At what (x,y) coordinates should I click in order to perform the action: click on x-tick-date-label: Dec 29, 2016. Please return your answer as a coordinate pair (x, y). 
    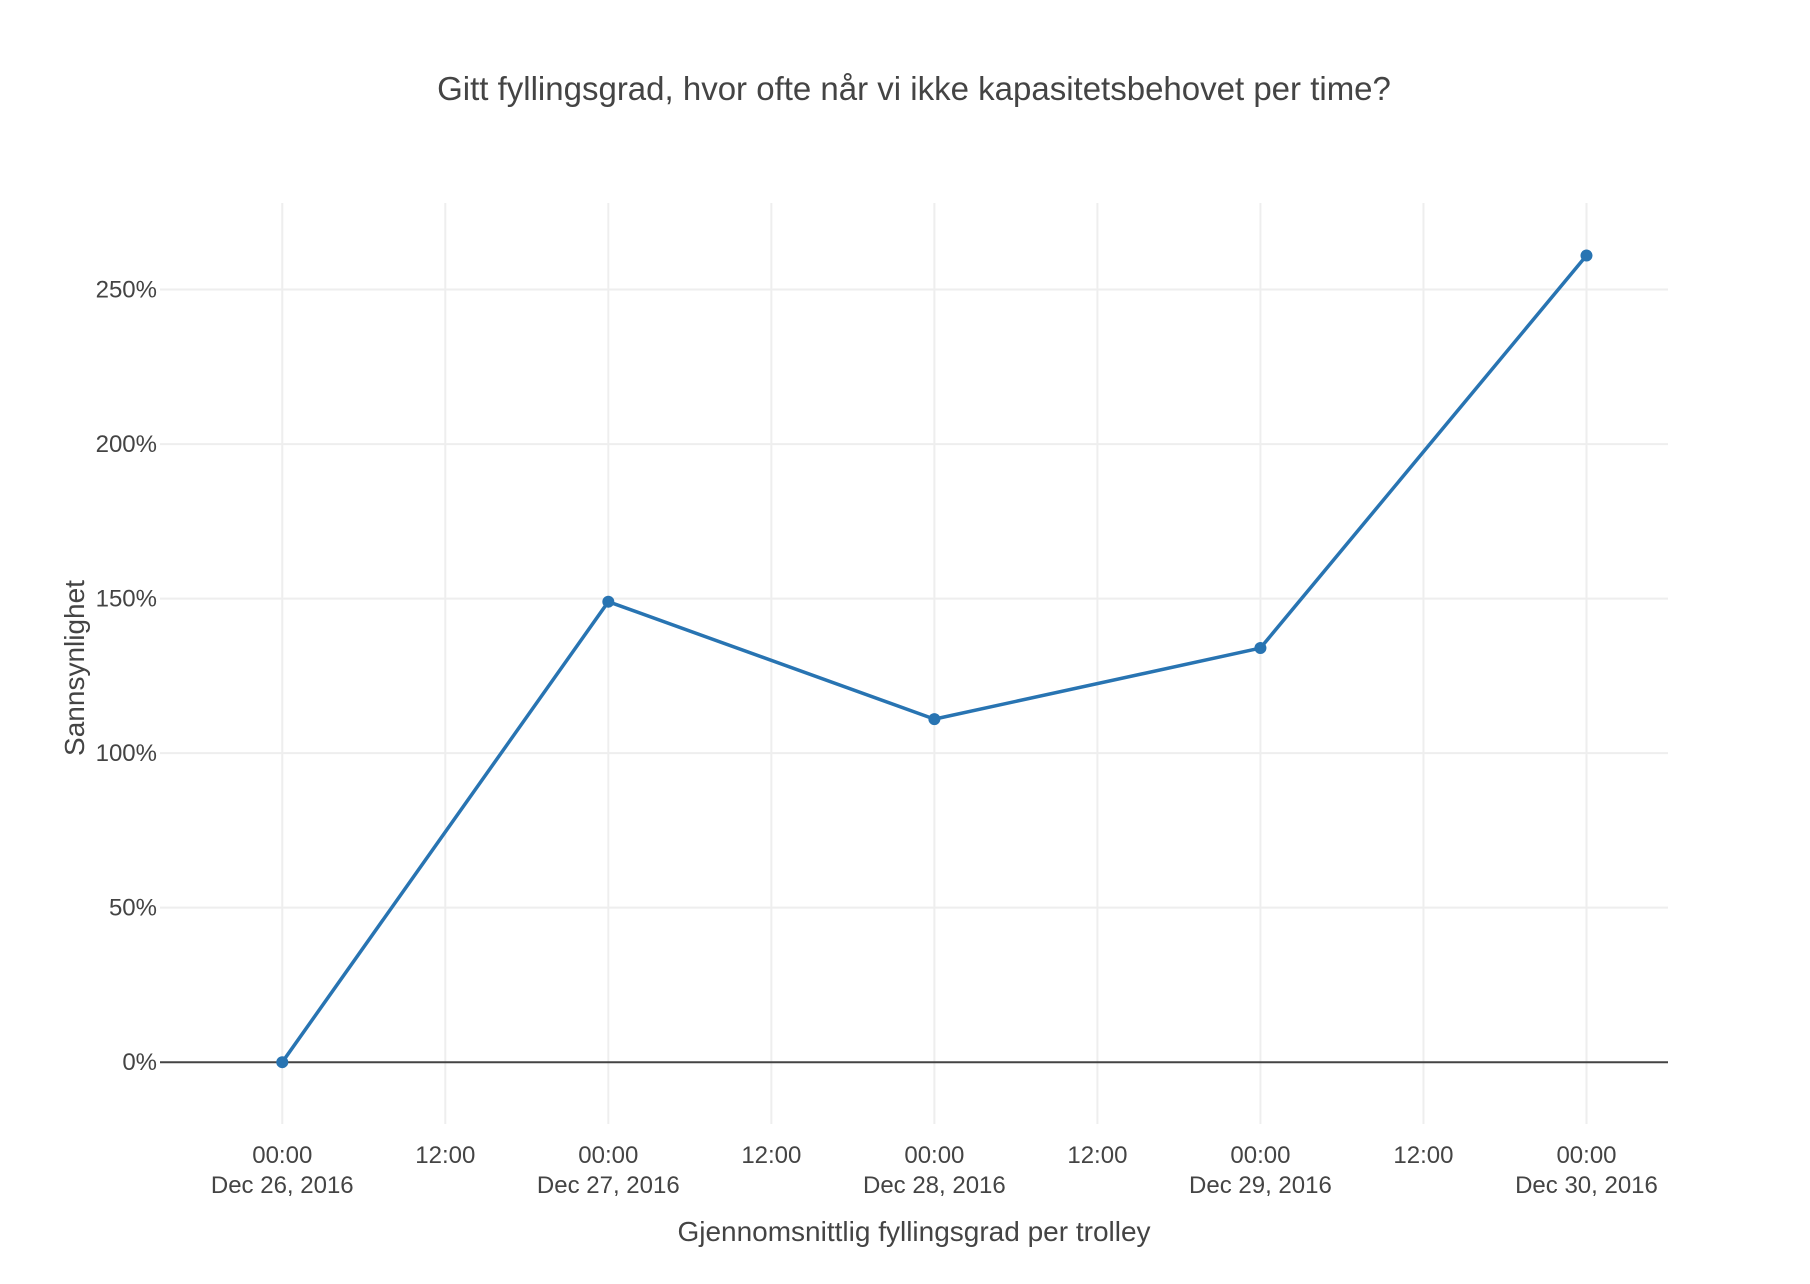
    Looking at the image, I should click on (1260, 1185).